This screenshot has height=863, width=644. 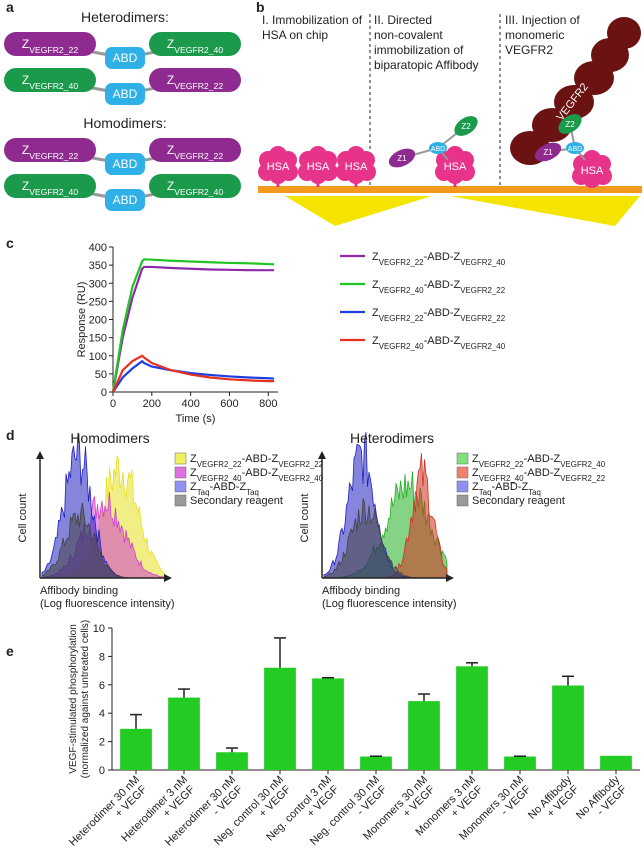 I want to click on x-tick-label-group: Heterodimer 30 nM+ VEGF, so click(x=108, y=811).